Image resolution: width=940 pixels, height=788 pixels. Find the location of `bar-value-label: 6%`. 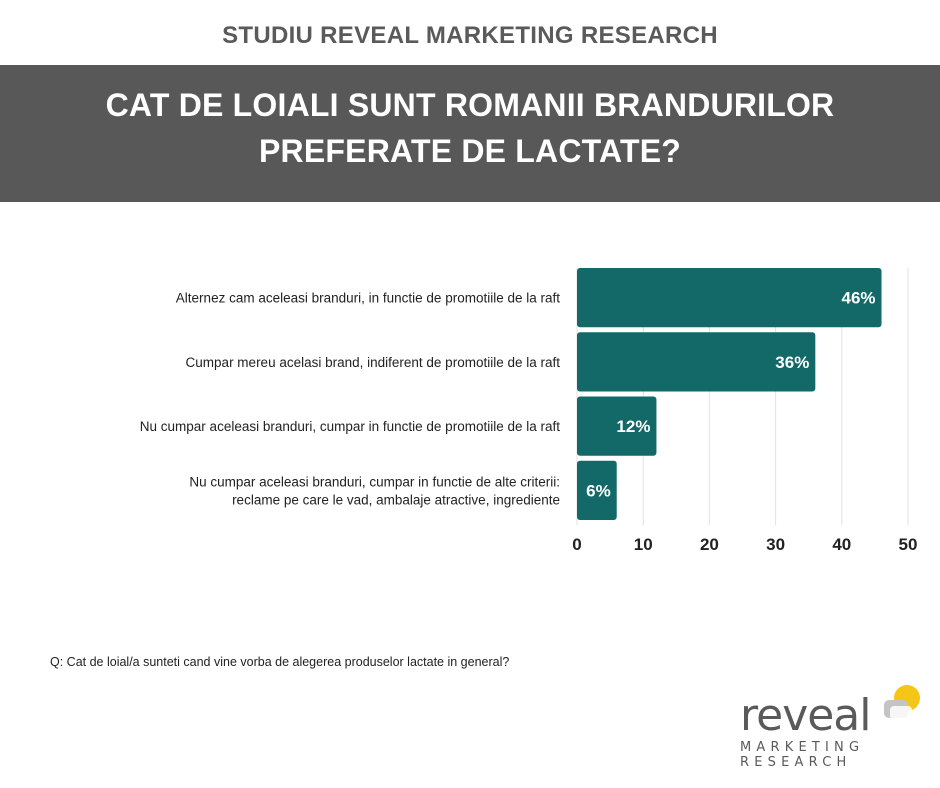

bar-value-label: 6% is located at coordinates (598, 490).